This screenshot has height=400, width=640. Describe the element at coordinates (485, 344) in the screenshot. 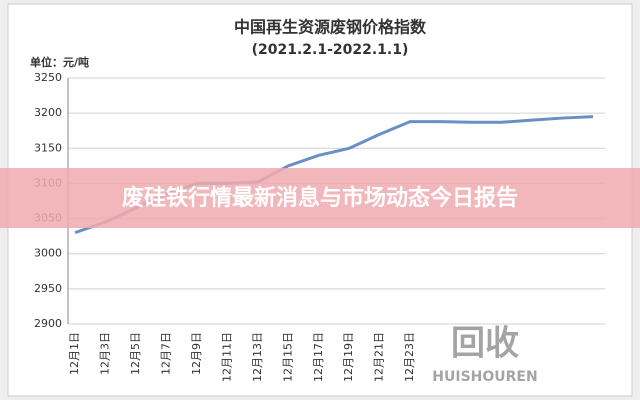

I see `watermark: 回收` at that location.